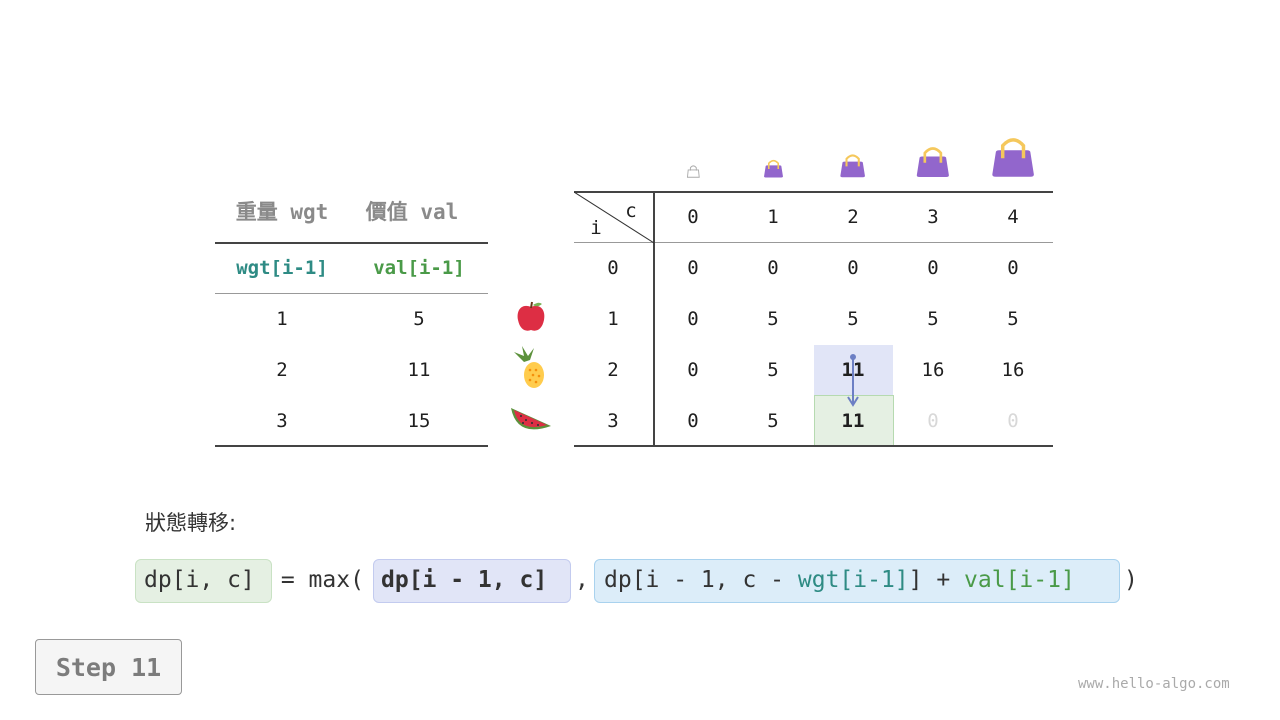 Image resolution: width=1280 pixels, height=720 pixels. Describe the element at coordinates (531, 419) in the screenshot. I see `watermelon-icon` at that location.